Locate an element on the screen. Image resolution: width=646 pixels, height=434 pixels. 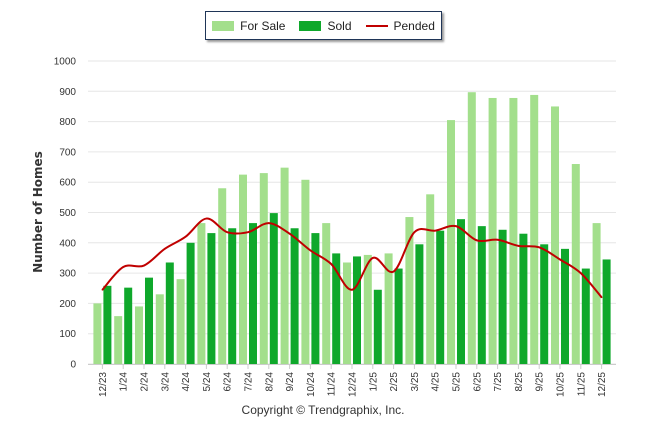
x-tick-label: 5/25 is located at coordinates (457, 382).